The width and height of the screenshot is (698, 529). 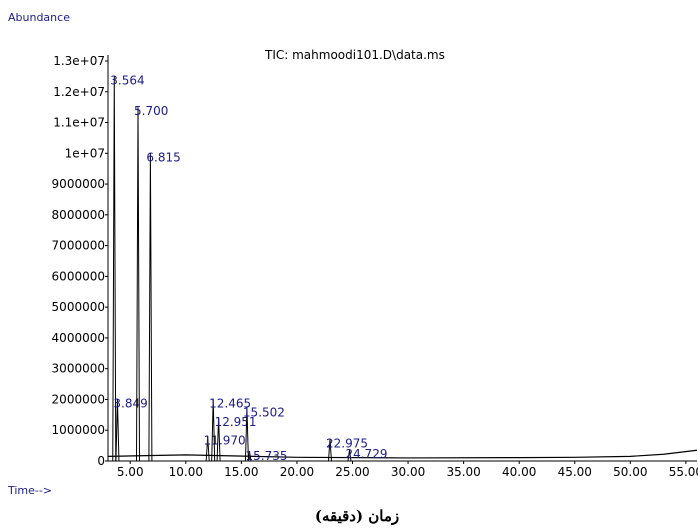 I want to click on peak-label: 15.735, so click(x=267, y=456).